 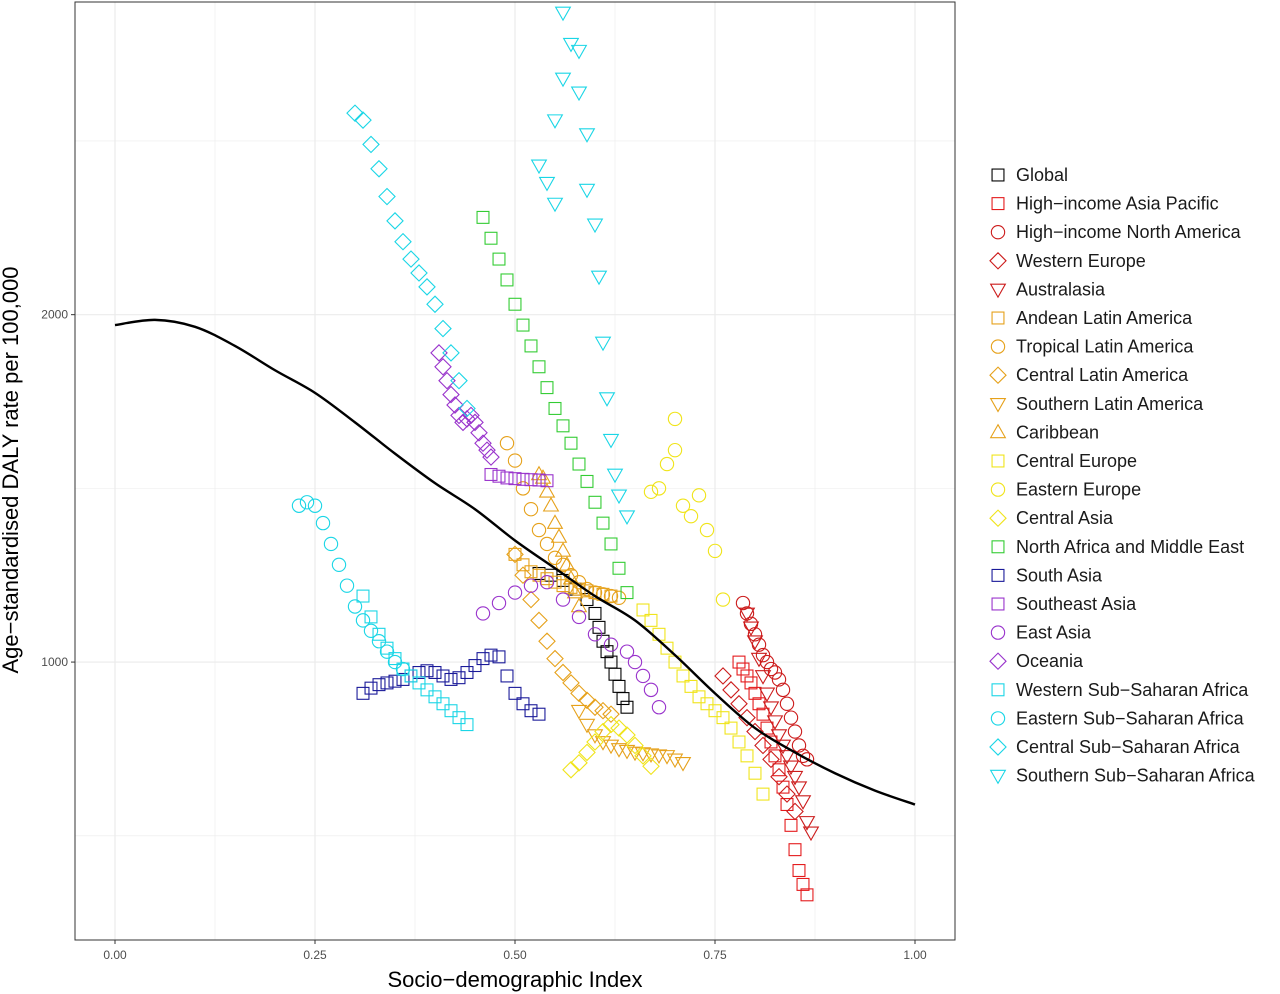 What do you see at coordinates (1078, 490) in the screenshot?
I see `legend-label: Eastern Europe` at bounding box center [1078, 490].